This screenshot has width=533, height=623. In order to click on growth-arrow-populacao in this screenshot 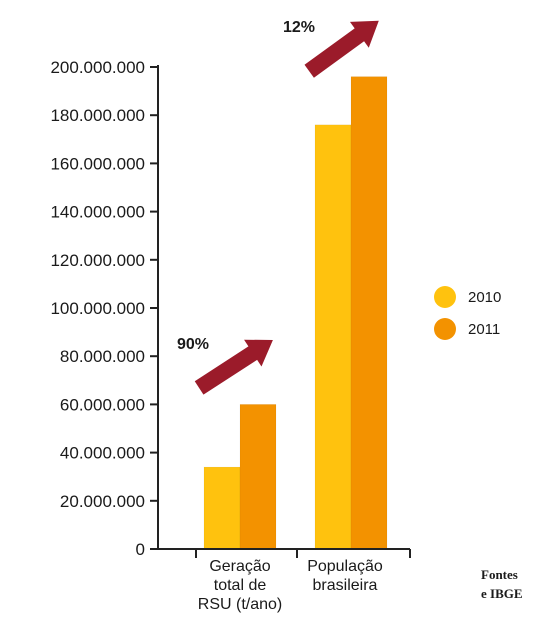, I will do `click(341, 49)`.